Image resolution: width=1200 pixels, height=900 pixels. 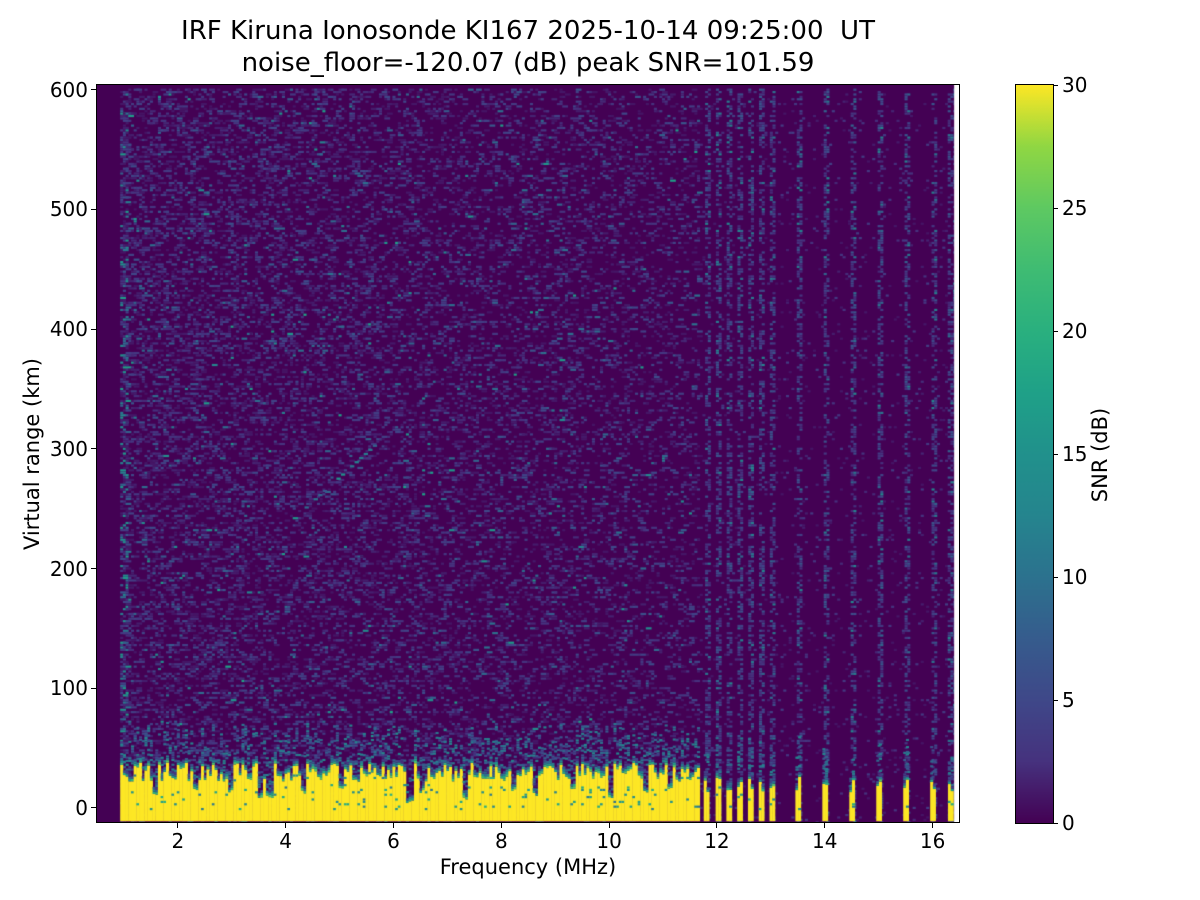 I want to click on y-tick-label: 400, so click(x=68, y=329).